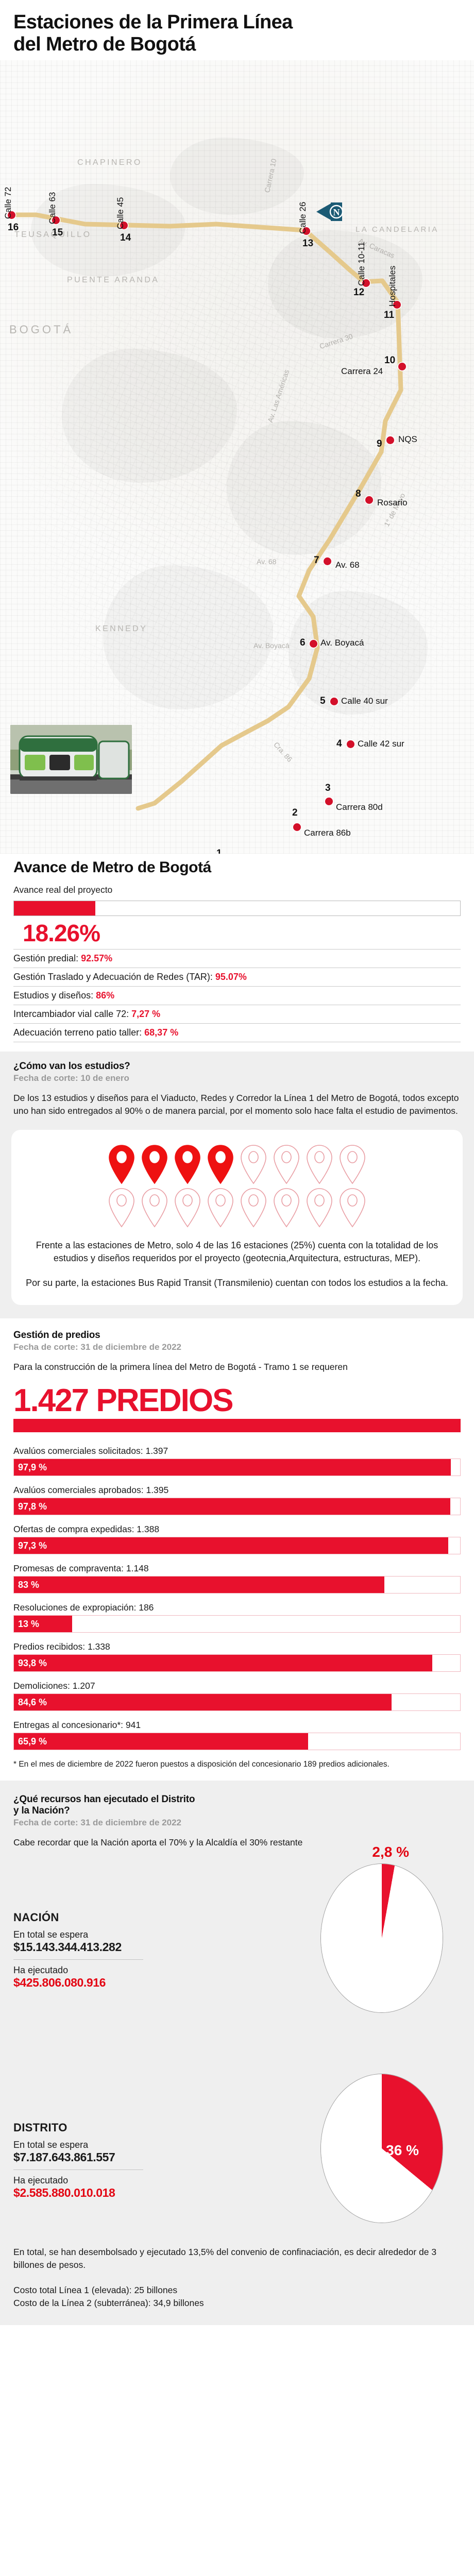 This screenshot has height=2576, width=474. What do you see at coordinates (224, 1663) in the screenshot?
I see `predios-item-fill: 93,8 %` at bounding box center [224, 1663].